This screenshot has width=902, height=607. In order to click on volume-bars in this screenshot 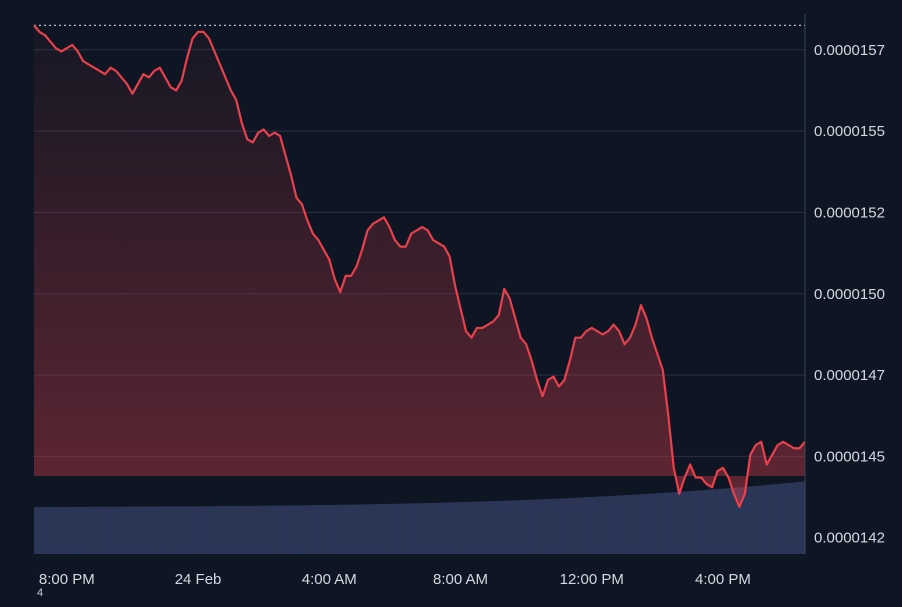, I will do `click(420, 517)`.